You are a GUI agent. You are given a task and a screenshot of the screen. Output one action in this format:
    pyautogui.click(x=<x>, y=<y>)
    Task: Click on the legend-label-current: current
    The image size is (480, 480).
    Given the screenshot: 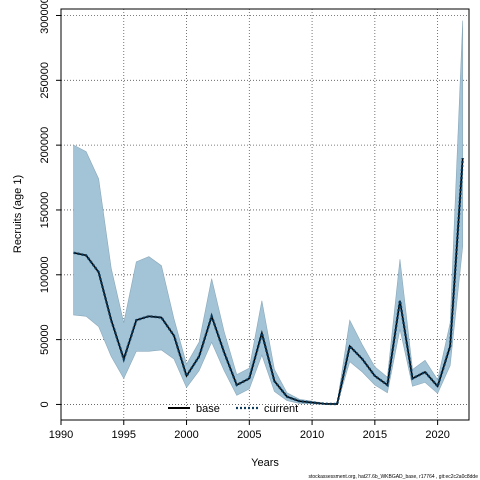 What is the action you would take?
    pyautogui.click(x=281, y=409)
    